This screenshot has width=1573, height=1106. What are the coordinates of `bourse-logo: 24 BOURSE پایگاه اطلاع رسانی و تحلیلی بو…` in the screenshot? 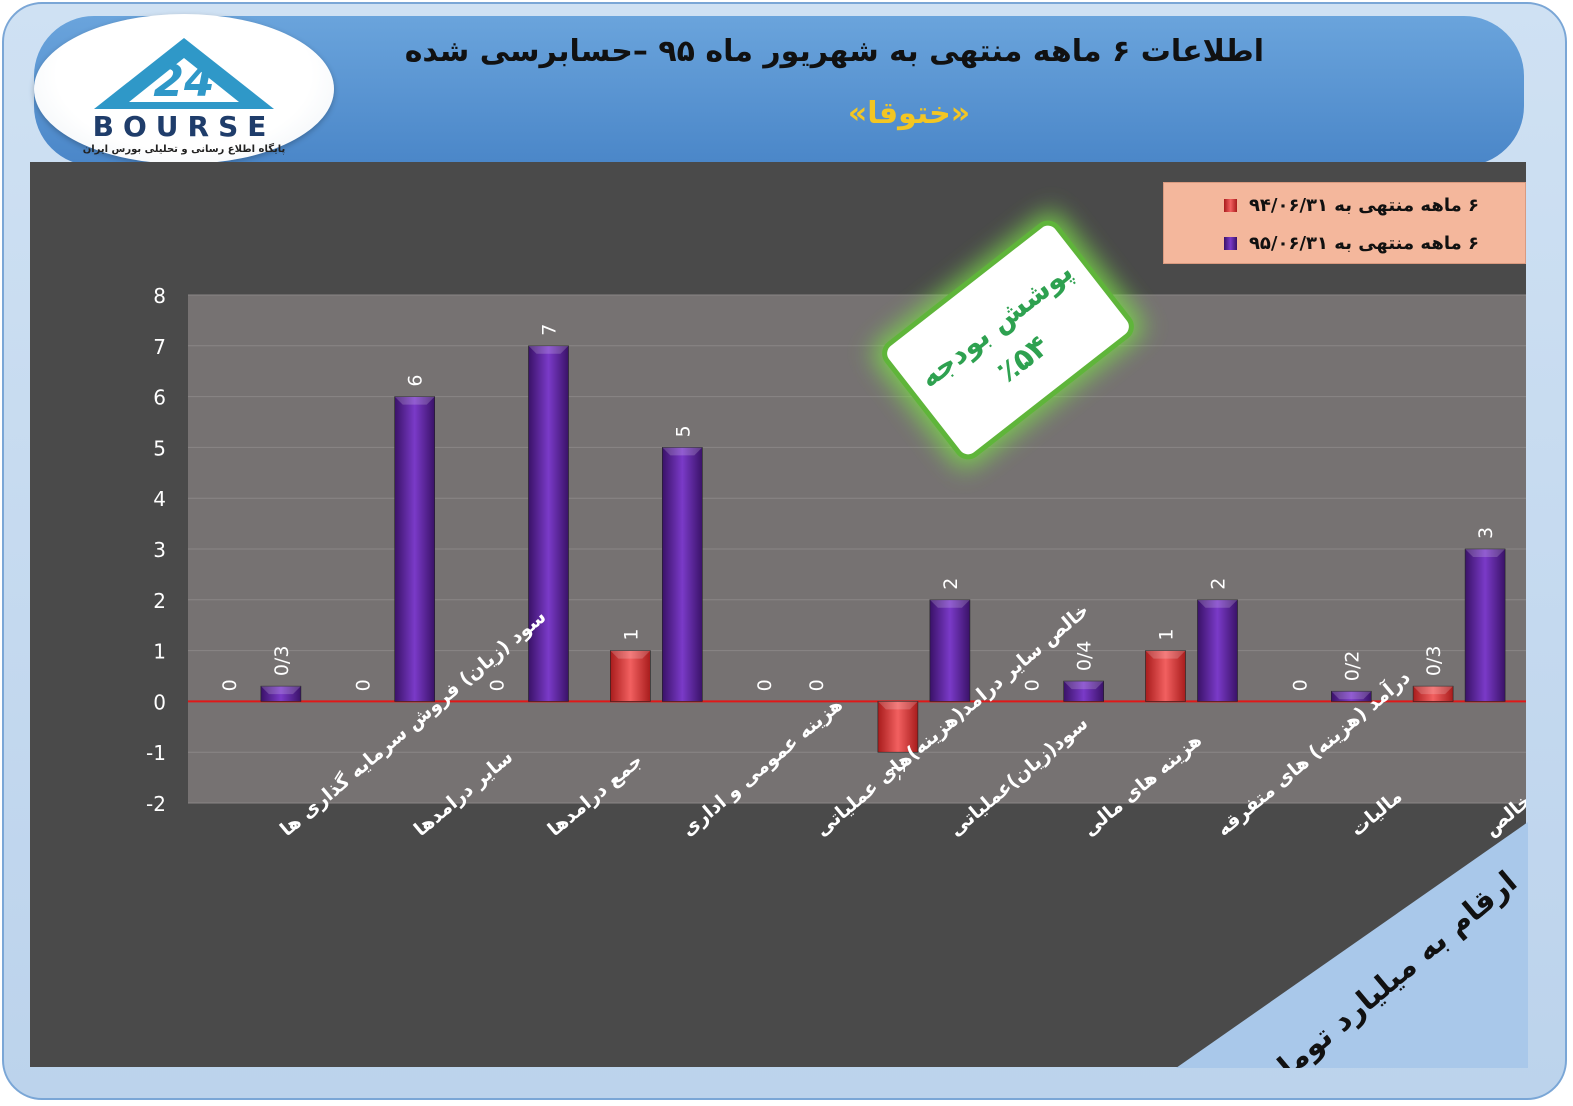 It's located at (184, 89).